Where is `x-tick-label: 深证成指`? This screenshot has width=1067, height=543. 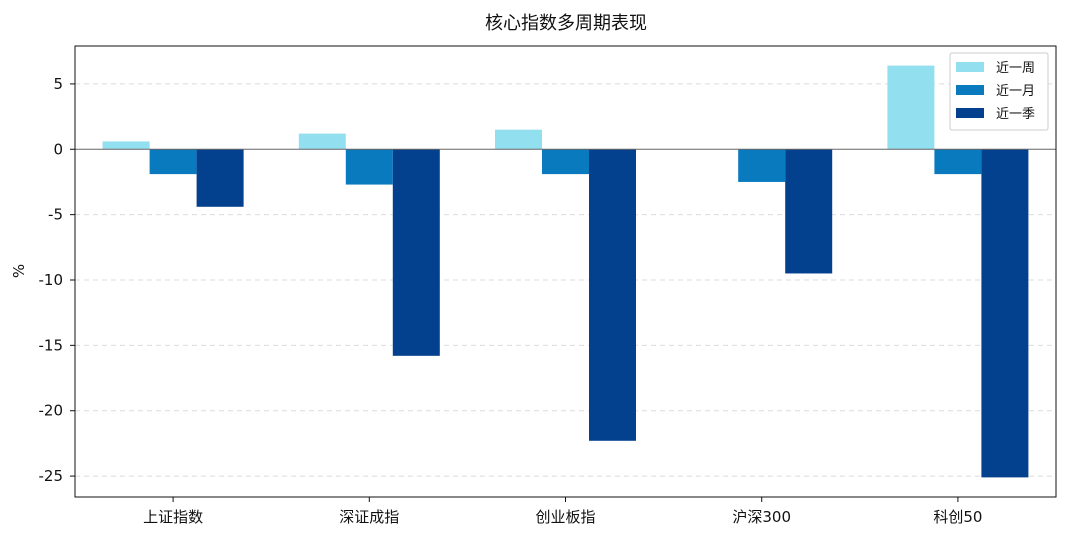 x-tick-label: 深证成指 is located at coordinates (369, 517).